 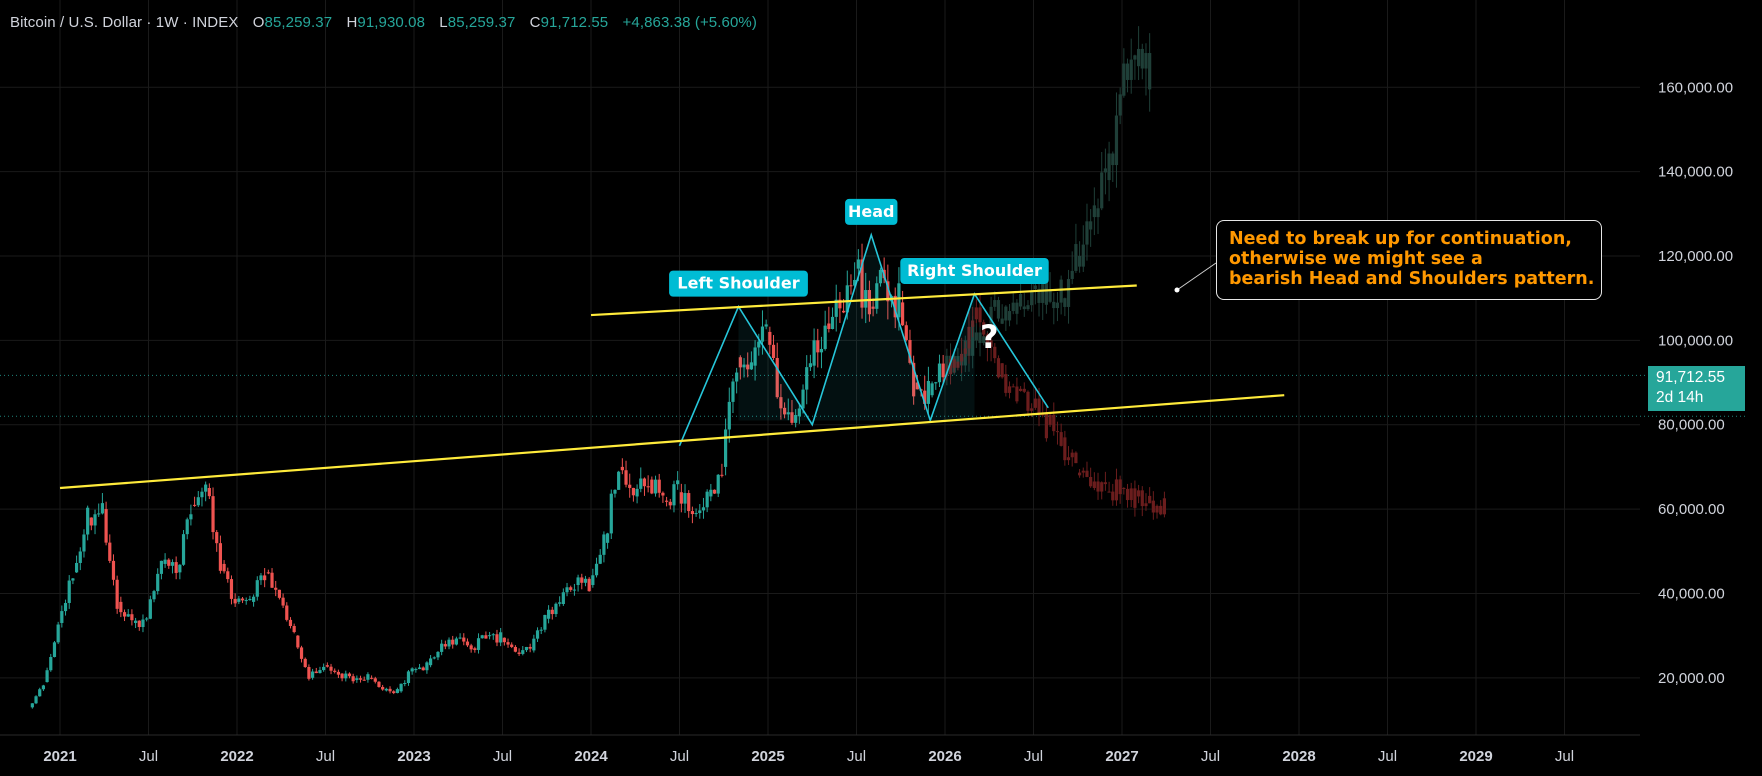 What do you see at coordinates (1696, 388) in the screenshot?
I see `current-price-tag: 91,712.55 2d 14h` at bounding box center [1696, 388].